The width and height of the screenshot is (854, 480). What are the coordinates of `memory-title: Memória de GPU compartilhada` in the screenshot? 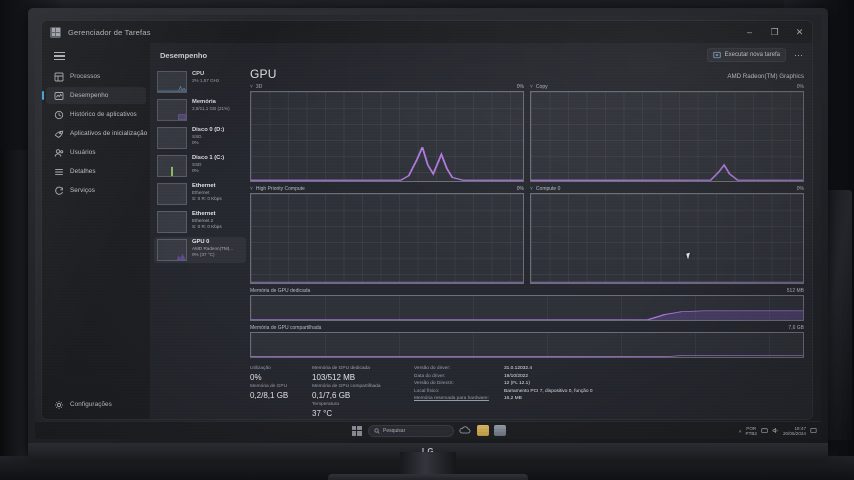 It's located at (286, 328).